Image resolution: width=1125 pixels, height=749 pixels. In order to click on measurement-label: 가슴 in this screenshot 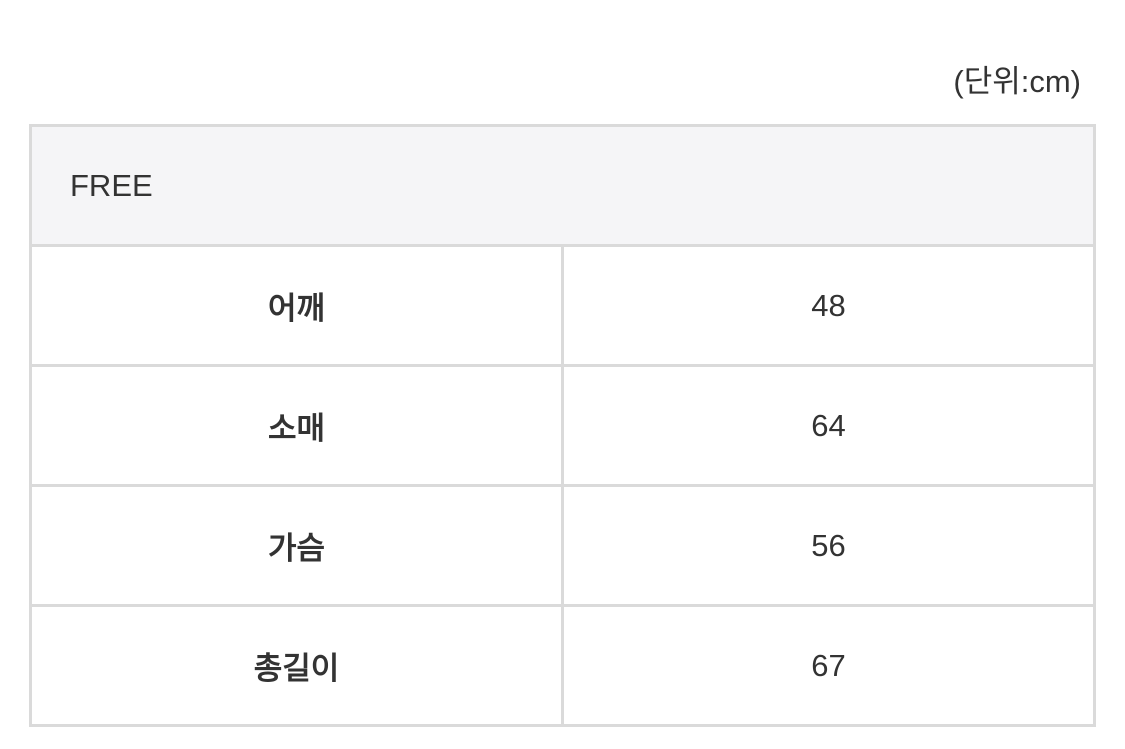, I will do `click(296, 545)`.